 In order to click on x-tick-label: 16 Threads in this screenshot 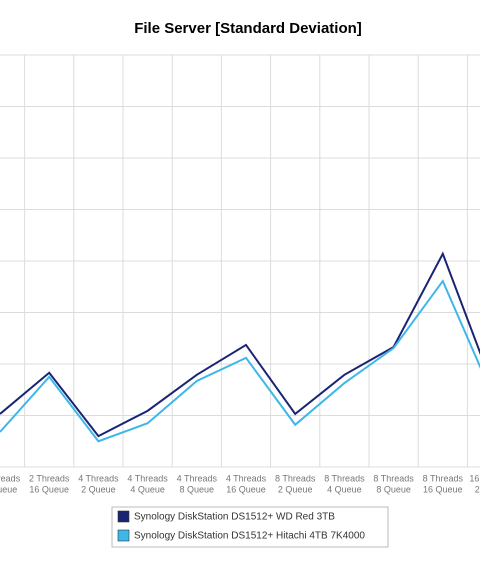, I will do `click(474, 478)`.